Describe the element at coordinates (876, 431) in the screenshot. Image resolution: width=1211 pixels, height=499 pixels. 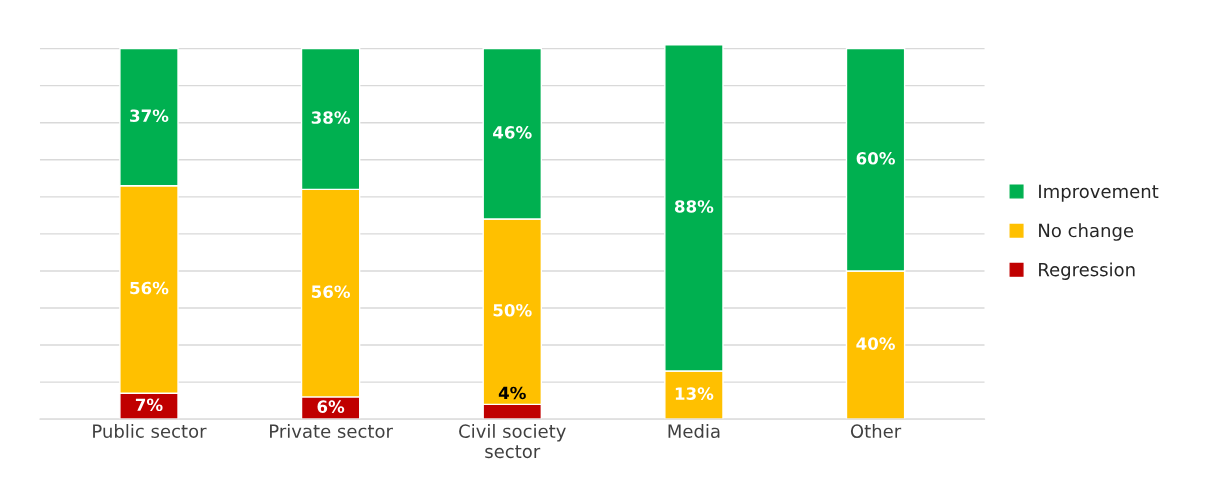
I see `x-tick-label: Other` at that location.